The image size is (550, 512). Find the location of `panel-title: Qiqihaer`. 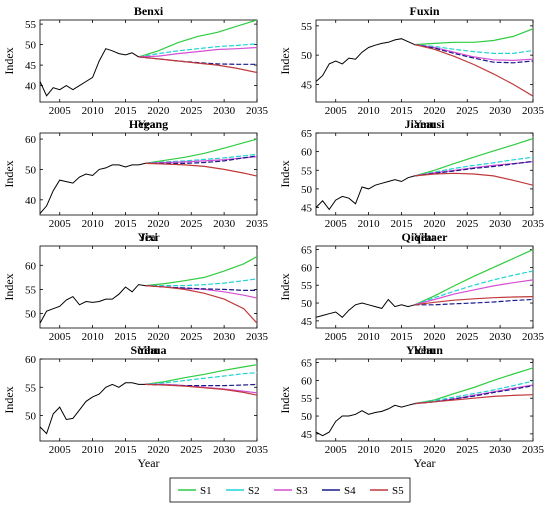

panel-title: Qiqihaer is located at coordinates (424, 237).